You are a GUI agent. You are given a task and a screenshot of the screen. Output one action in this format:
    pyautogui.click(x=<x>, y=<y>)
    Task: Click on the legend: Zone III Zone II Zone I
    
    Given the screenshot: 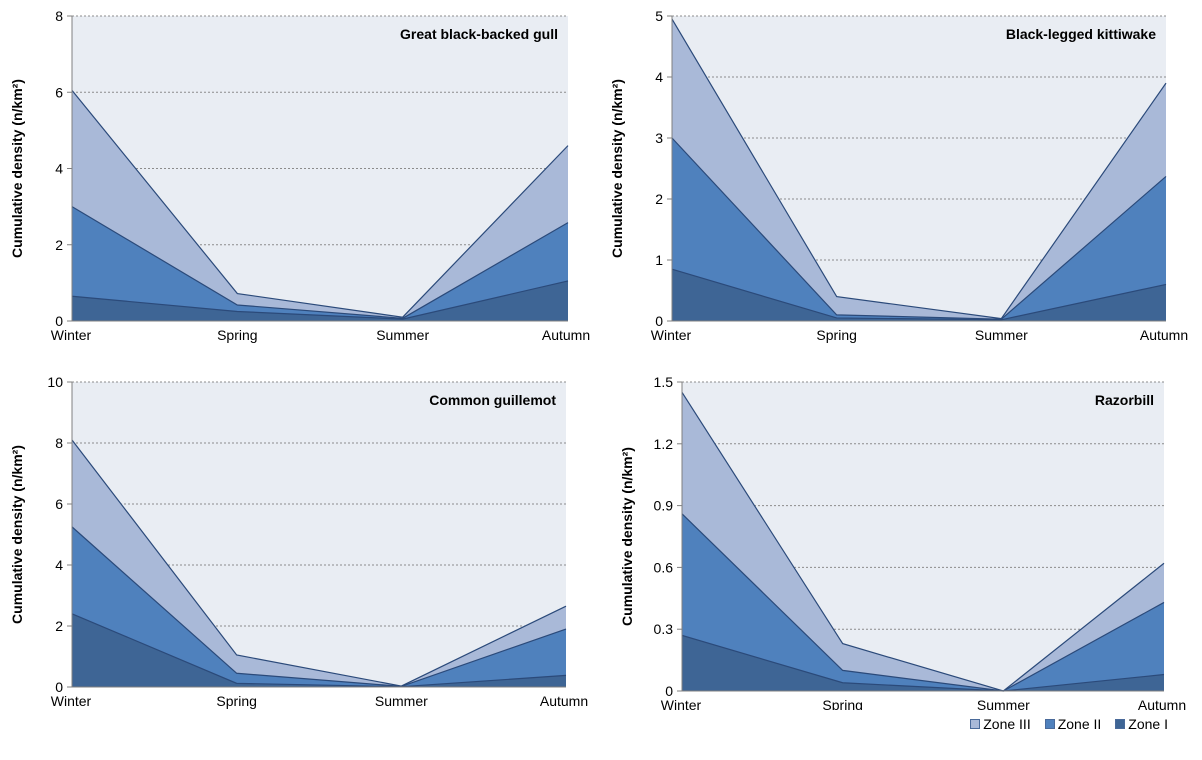 What is the action you would take?
    pyautogui.click(x=1069, y=724)
    